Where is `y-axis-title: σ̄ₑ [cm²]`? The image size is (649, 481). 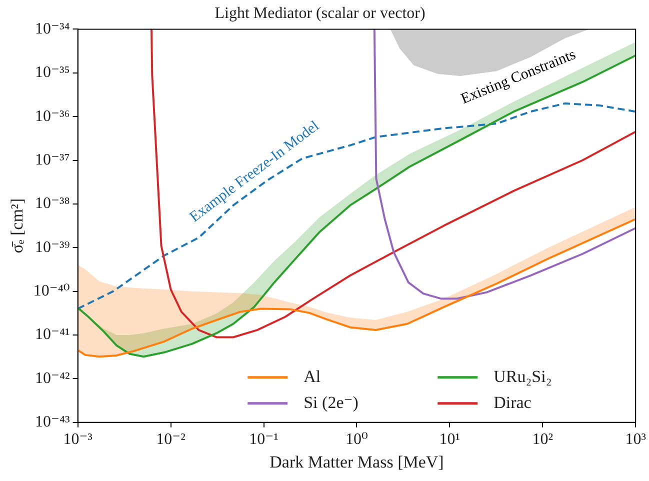 y-axis-title: σ̄ₑ [cm²] is located at coordinates (17, 226).